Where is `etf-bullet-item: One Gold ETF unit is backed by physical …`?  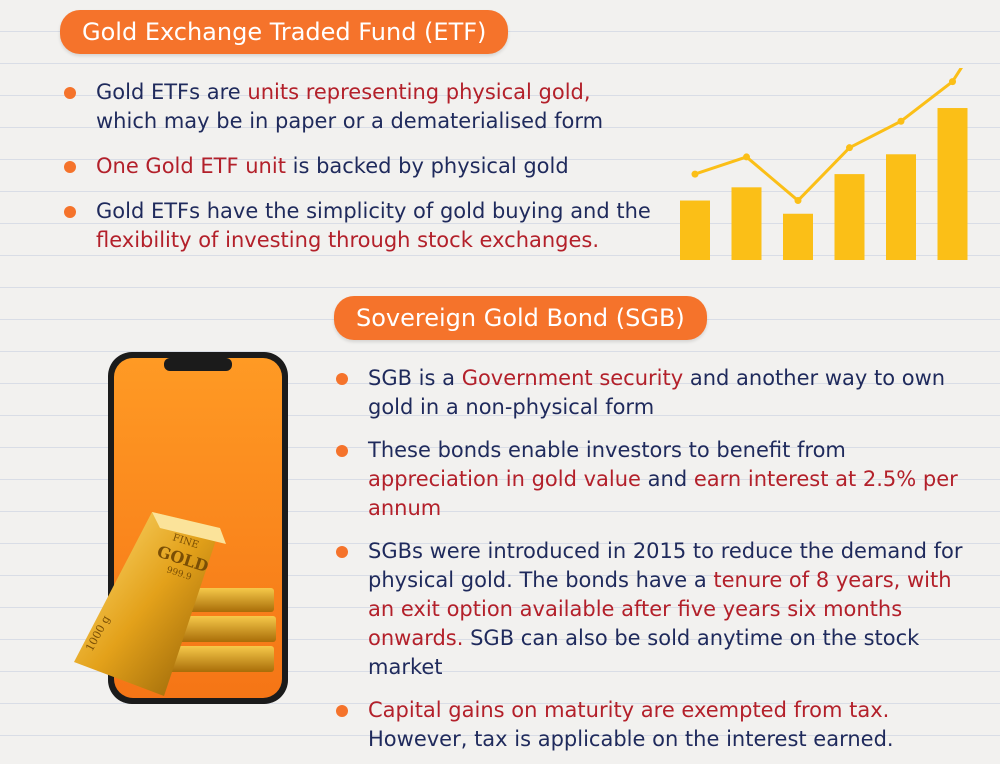
etf-bullet-item: One Gold ETF unit is backed by physical … is located at coordinates (357, 166).